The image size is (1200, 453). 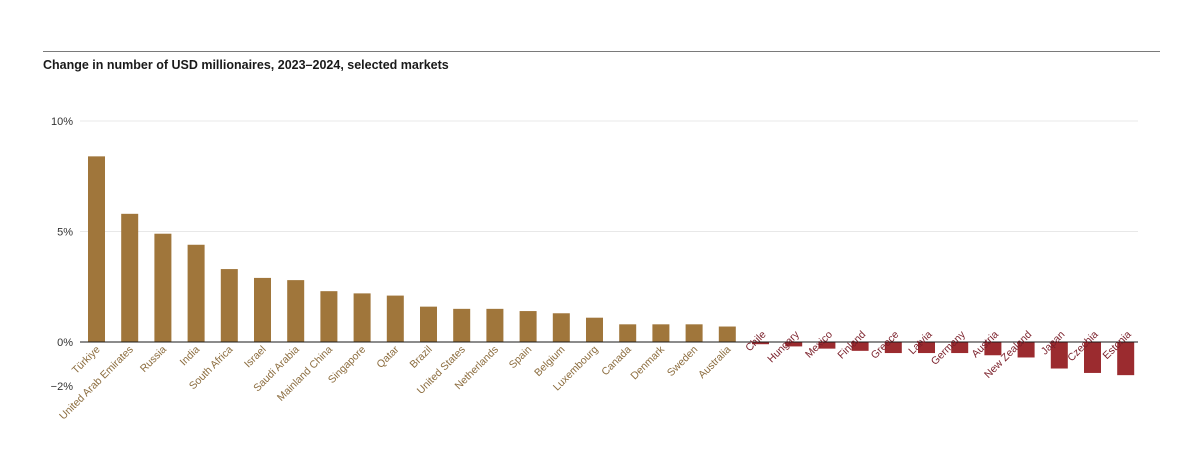 What do you see at coordinates (601, 51) in the screenshot?
I see `top-rule` at bounding box center [601, 51].